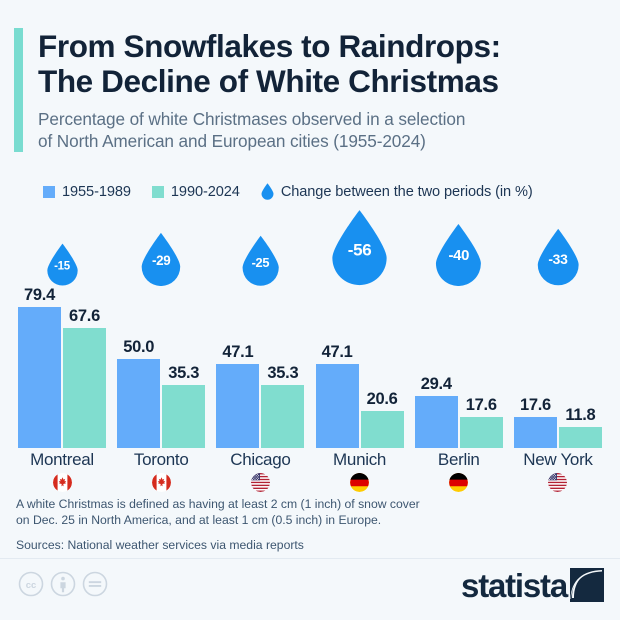  What do you see at coordinates (84, 316) in the screenshot?
I see `bar-value-label: 67.6` at bounding box center [84, 316].